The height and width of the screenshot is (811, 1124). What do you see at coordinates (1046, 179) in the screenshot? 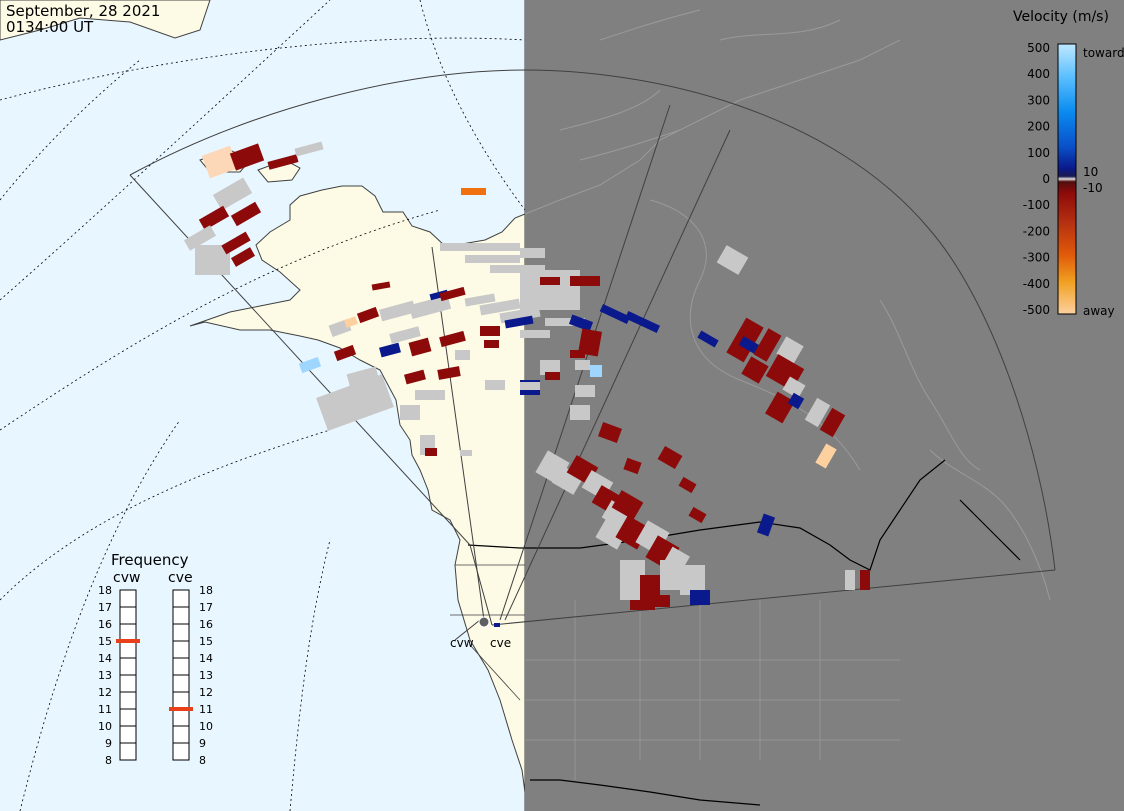
I see `velocity-tick-label: 0` at bounding box center [1046, 179].